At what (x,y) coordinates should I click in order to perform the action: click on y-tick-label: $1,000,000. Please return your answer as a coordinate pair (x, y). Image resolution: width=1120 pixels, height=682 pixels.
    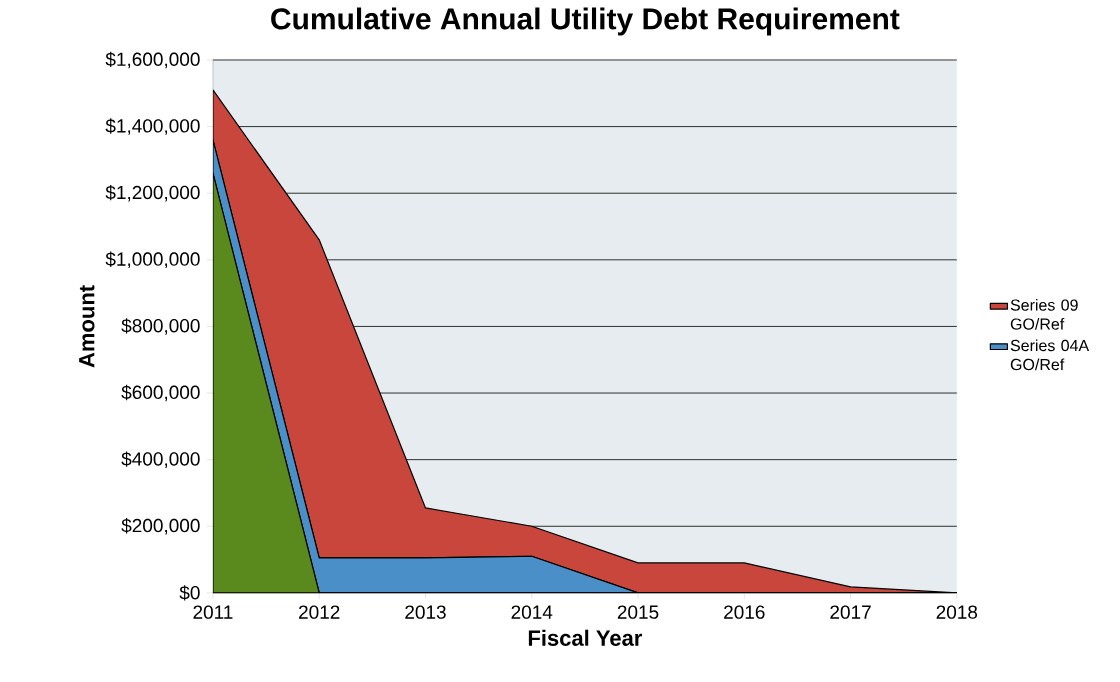
    Looking at the image, I should click on (152, 260).